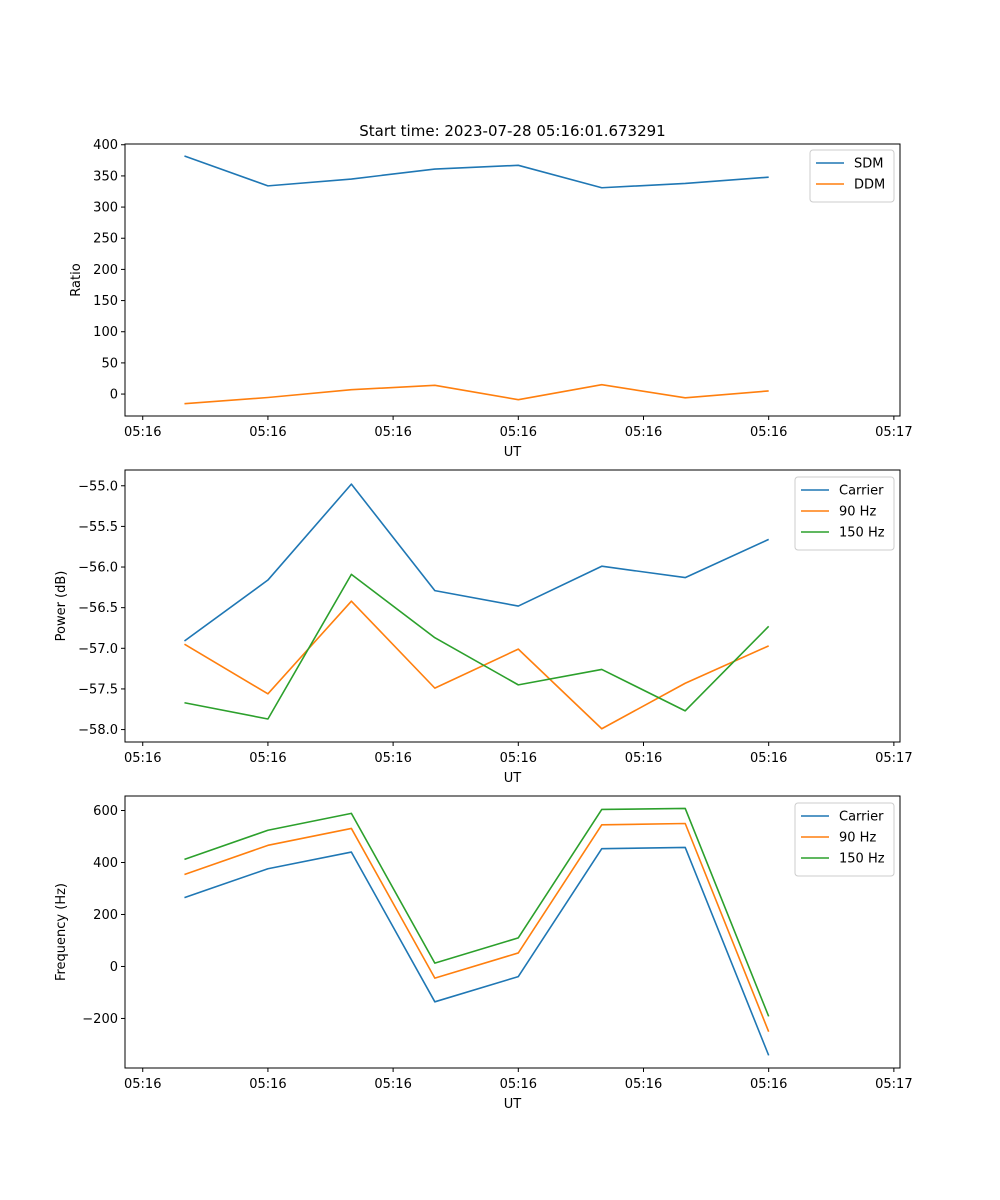 This screenshot has height=1200, width=1000. What do you see at coordinates (105, 301) in the screenshot?
I see `y-tick-label: 150` at bounding box center [105, 301].